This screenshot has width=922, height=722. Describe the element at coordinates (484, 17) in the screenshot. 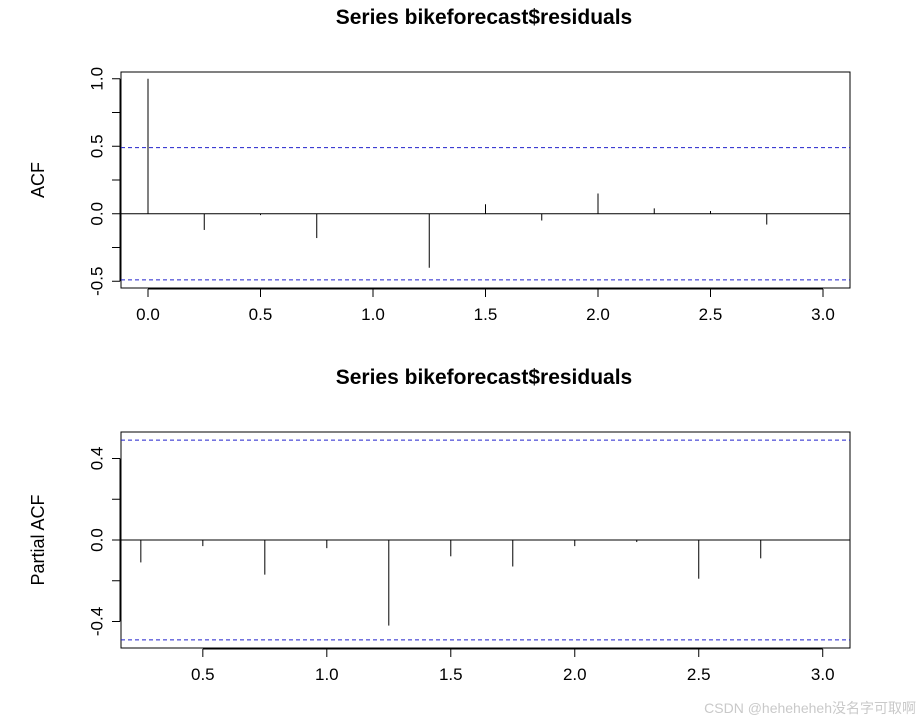

I see `acf-title: Series bikeforecast$residuals` at that location.